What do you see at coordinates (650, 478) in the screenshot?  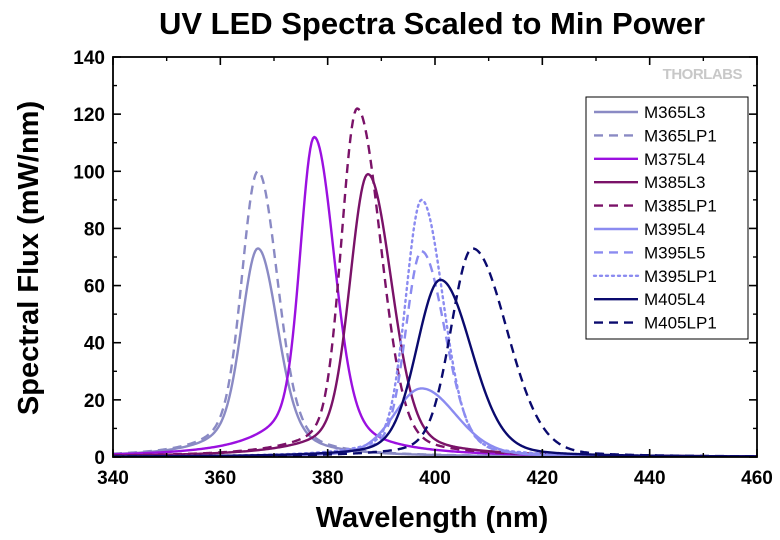 I see `x-tick-label: 440` at bounding box center [650, 478].